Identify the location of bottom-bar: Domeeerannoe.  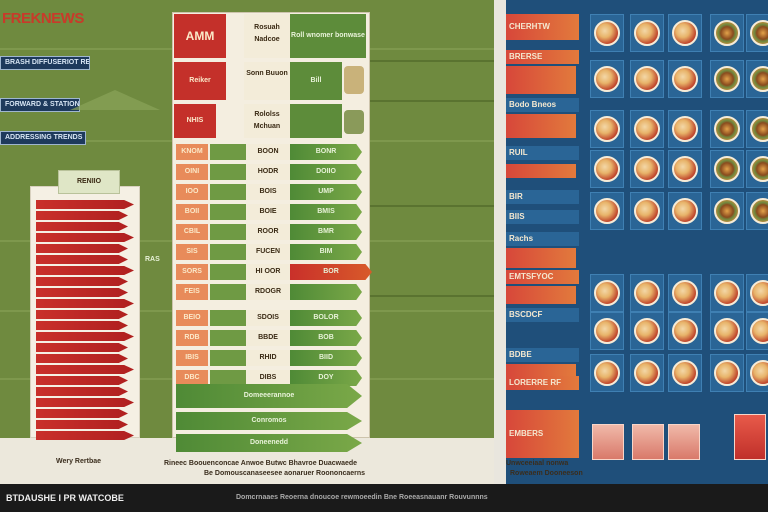
(269, 396).